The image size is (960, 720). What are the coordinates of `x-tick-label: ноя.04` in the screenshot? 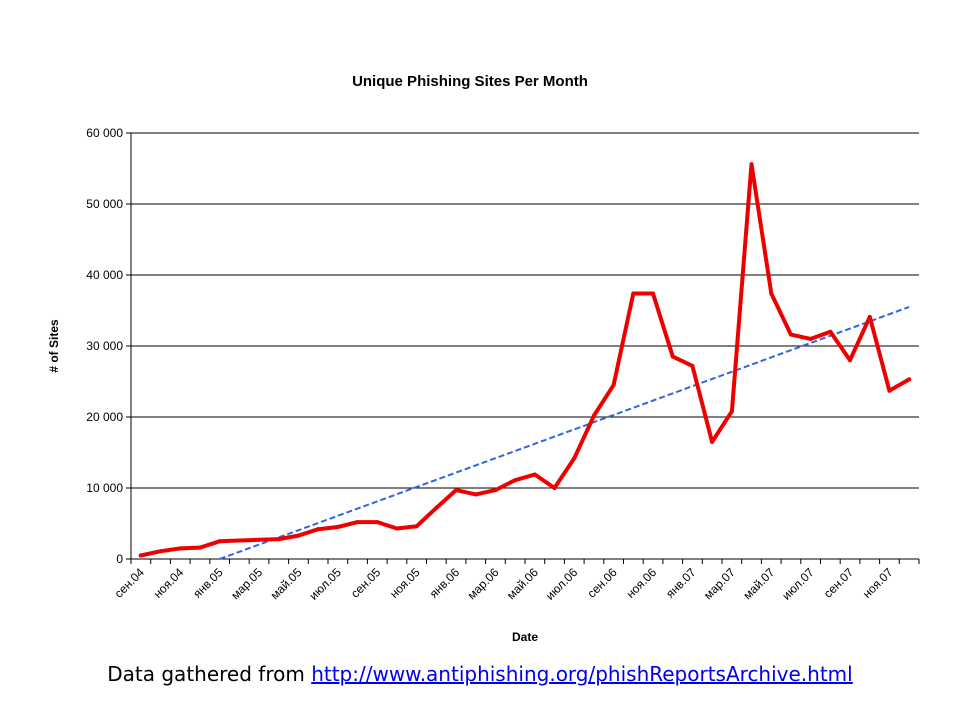 It's located at (169, 583).